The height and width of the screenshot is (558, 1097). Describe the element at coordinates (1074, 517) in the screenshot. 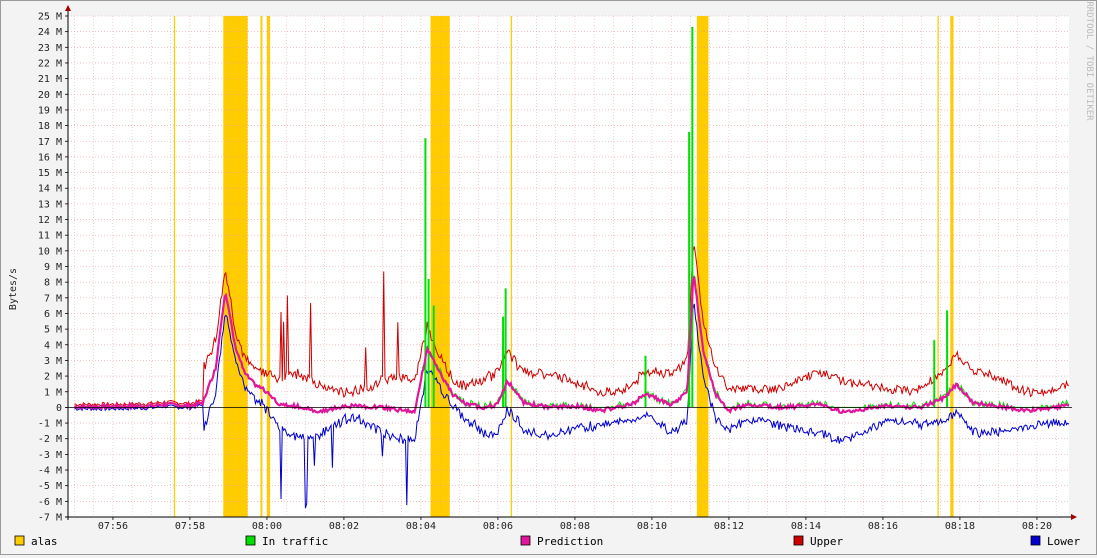

I see `x-axis-arrow` at that location.